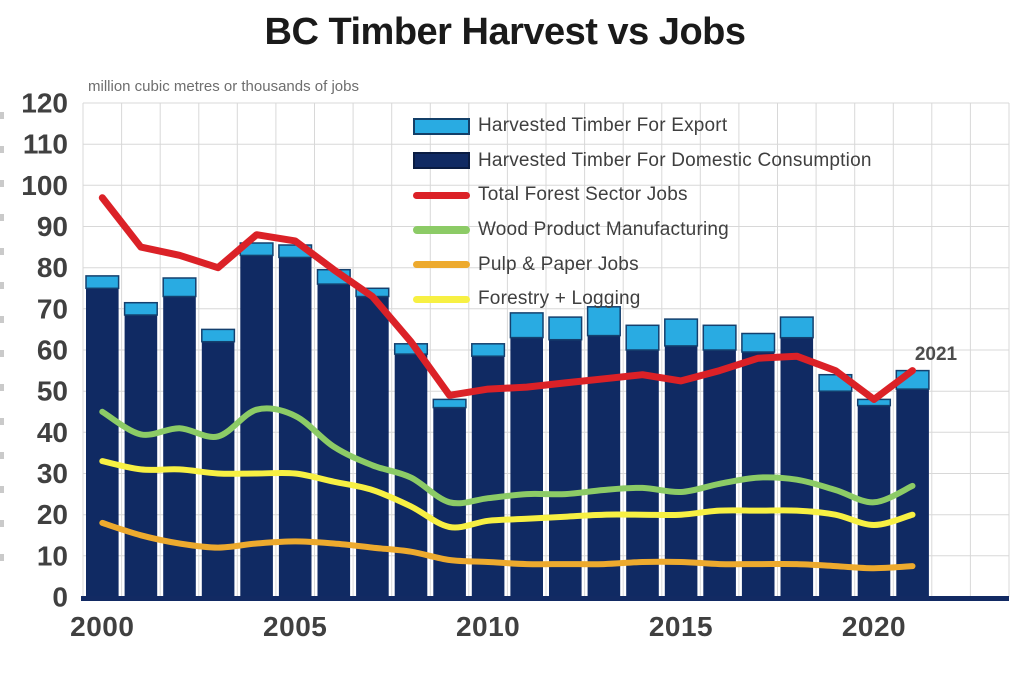 Image resolution: width=1024 pixels, height=690 pixels. Describe the element at coordinates (507, 545) in the screenshot. I see `line-pulp-paper-jobs` at that location.